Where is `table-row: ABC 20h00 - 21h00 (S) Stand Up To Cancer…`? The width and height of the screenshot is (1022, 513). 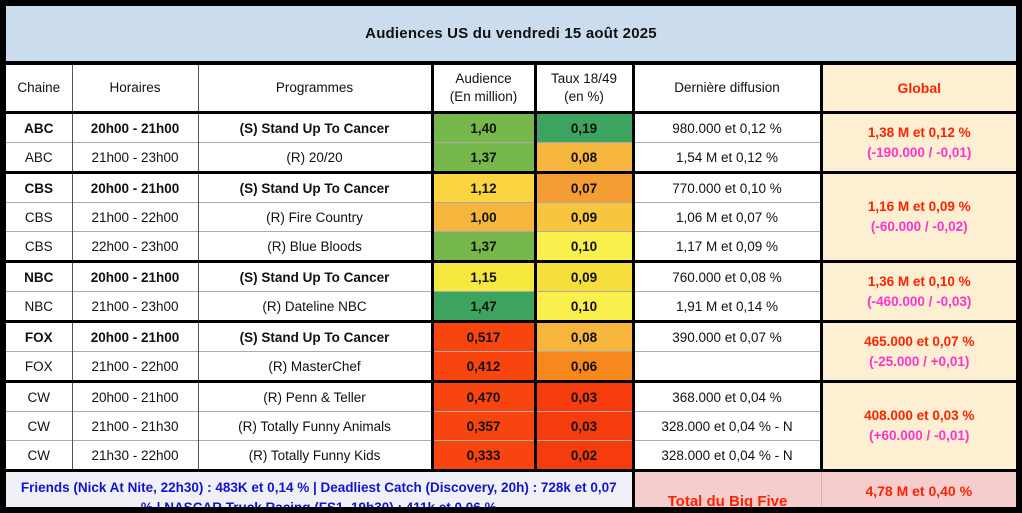 table-row: ABC 20h00 - 21h00 (S) Stand Up To Cancer… is located at coordinates (511, 142).